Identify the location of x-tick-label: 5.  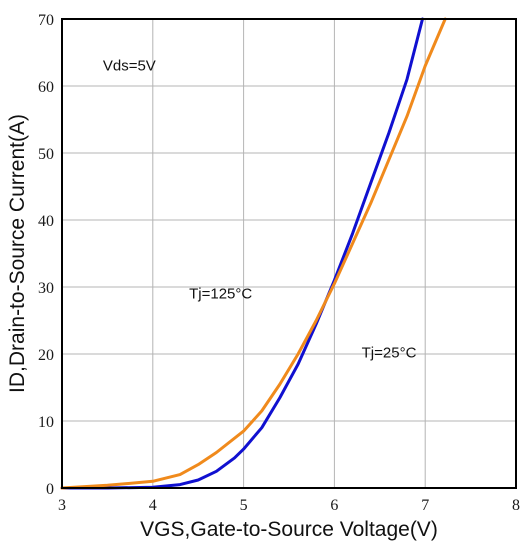
(244, 505).